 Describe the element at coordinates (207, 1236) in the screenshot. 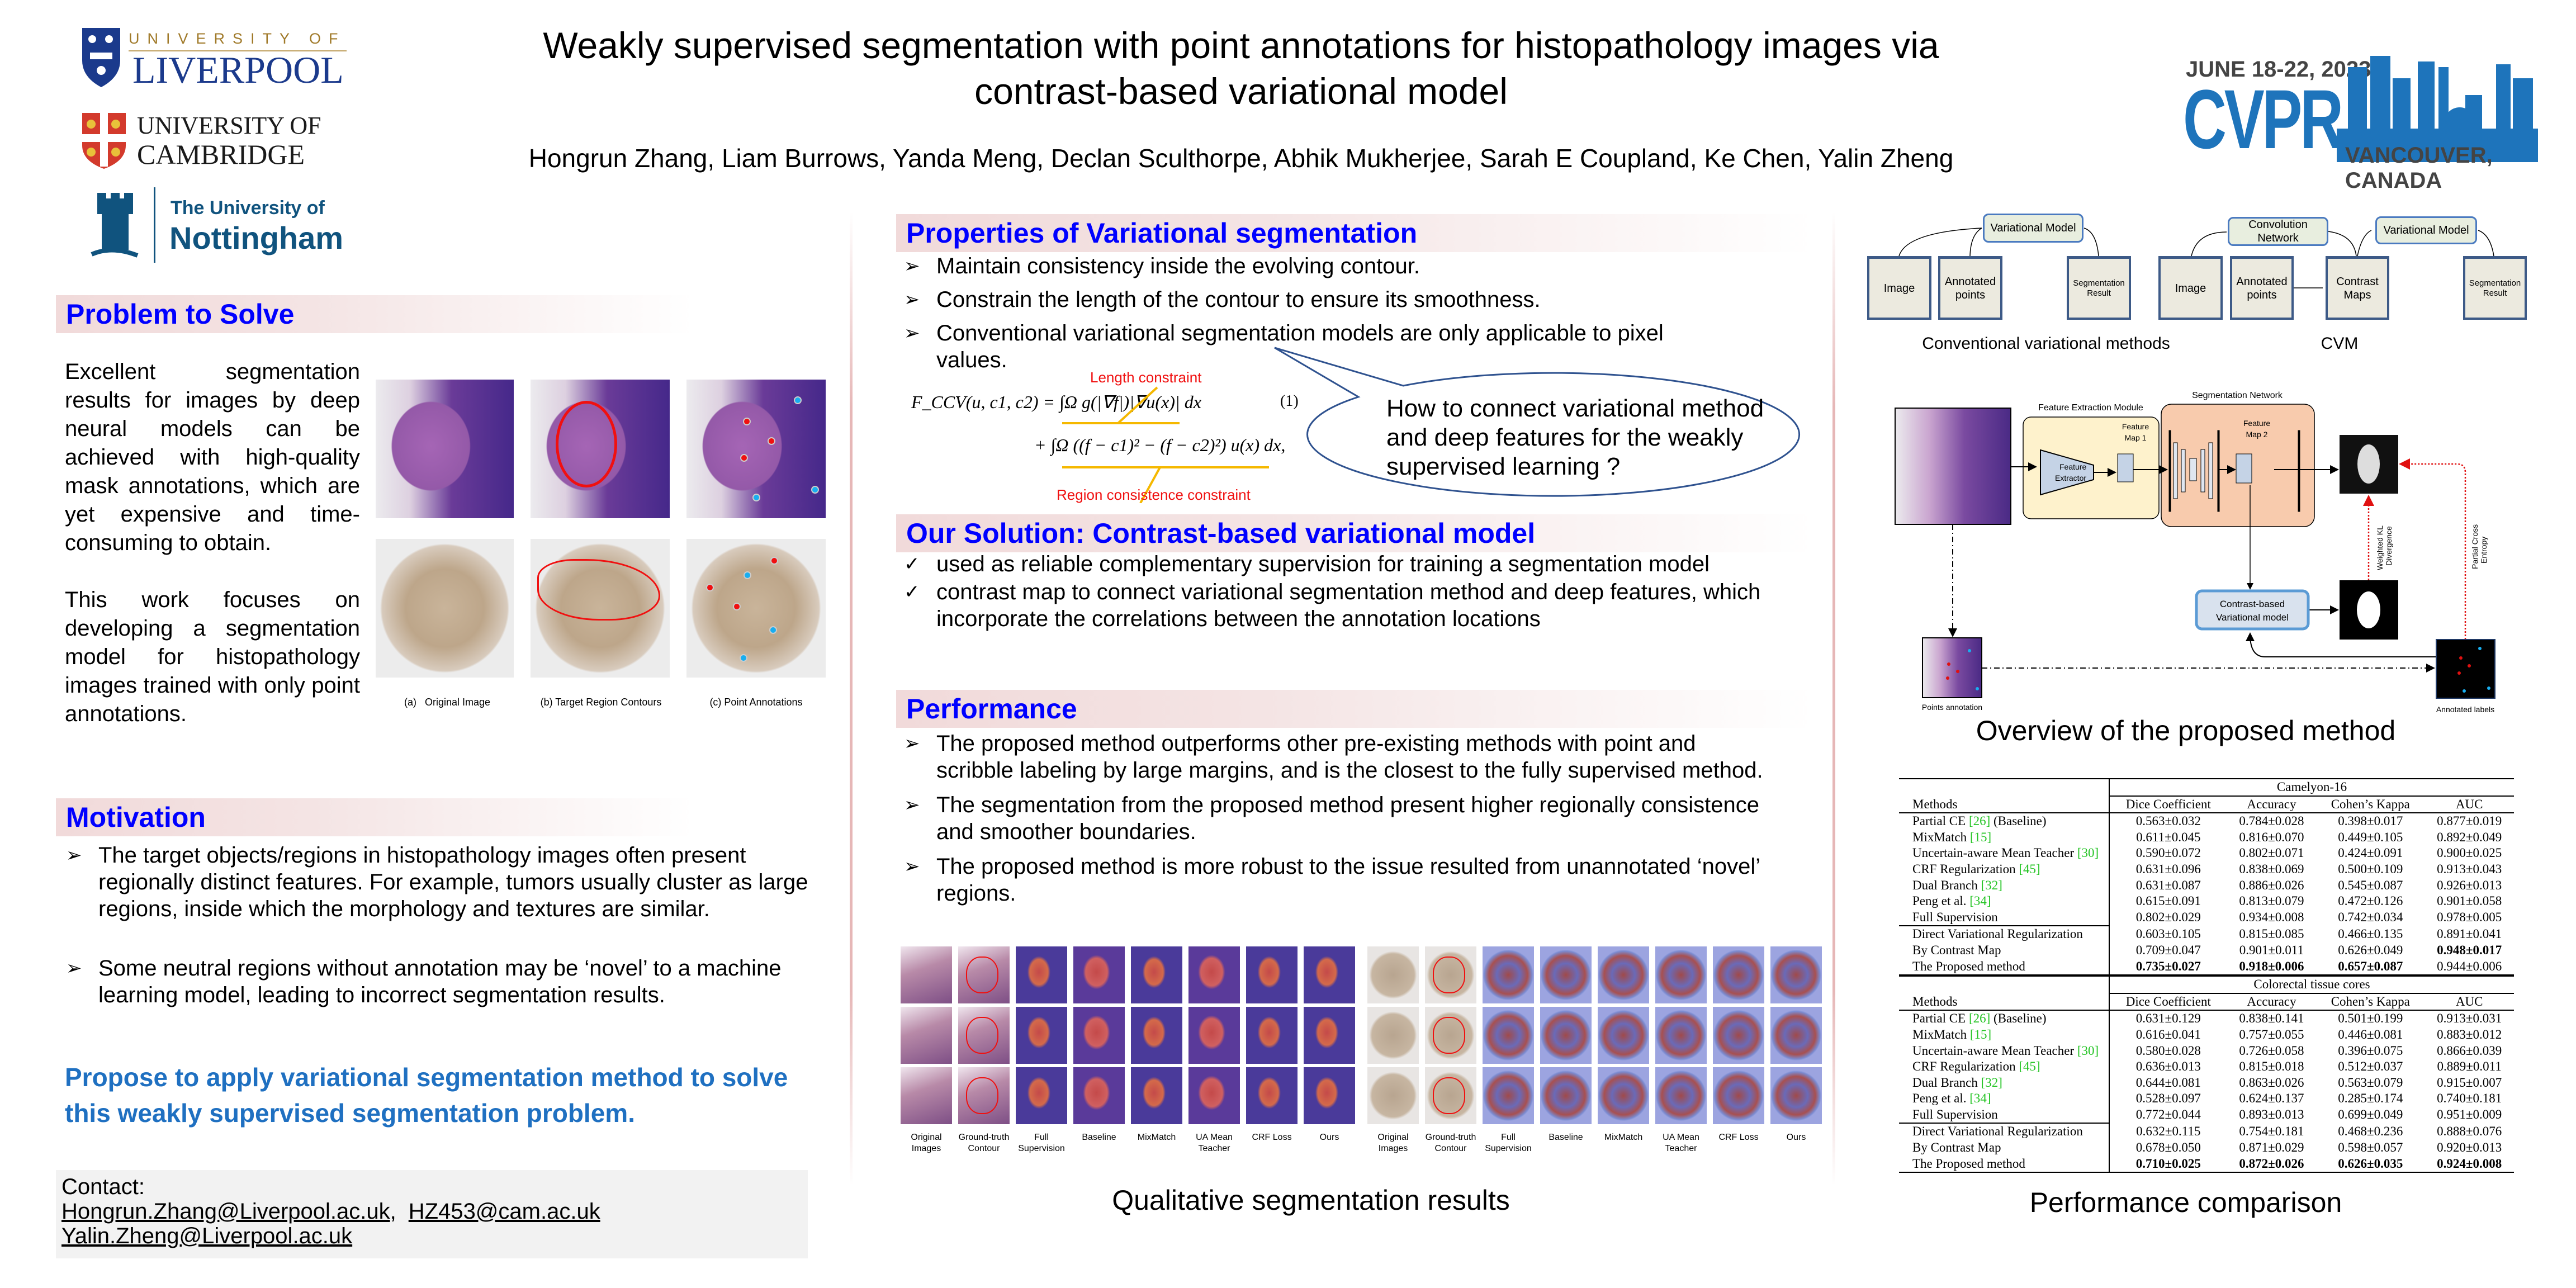

I see `email-link-3: Yalin.Zheng@Liverpool.ac.uk` at that location.